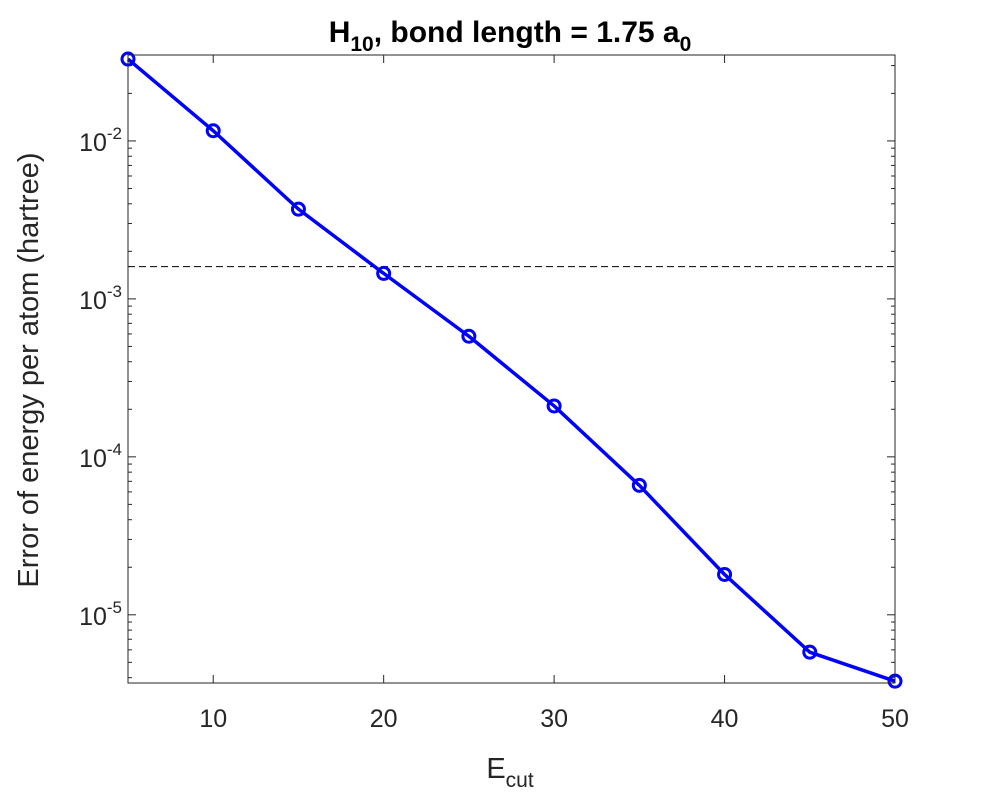 This screenshot has height=800, width=988. What do you see at coordinates (213, 719) in the screenshot?
I see `x-tick-label: 10` at bounding box center [213, 719].